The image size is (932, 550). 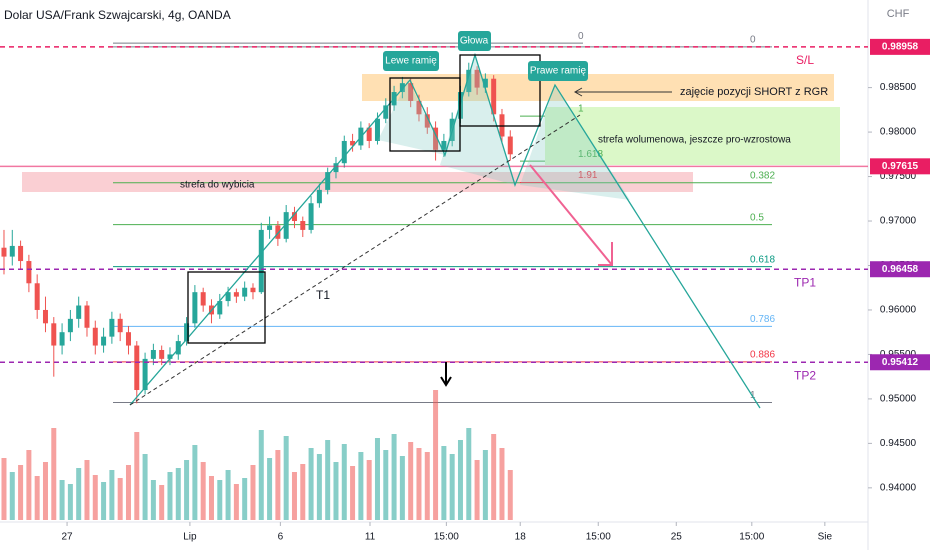 What do you see at coordinates (898, 310) in the screenshot?
I see `y-tick-label: 0.96000` at bounding box center [898, 310].